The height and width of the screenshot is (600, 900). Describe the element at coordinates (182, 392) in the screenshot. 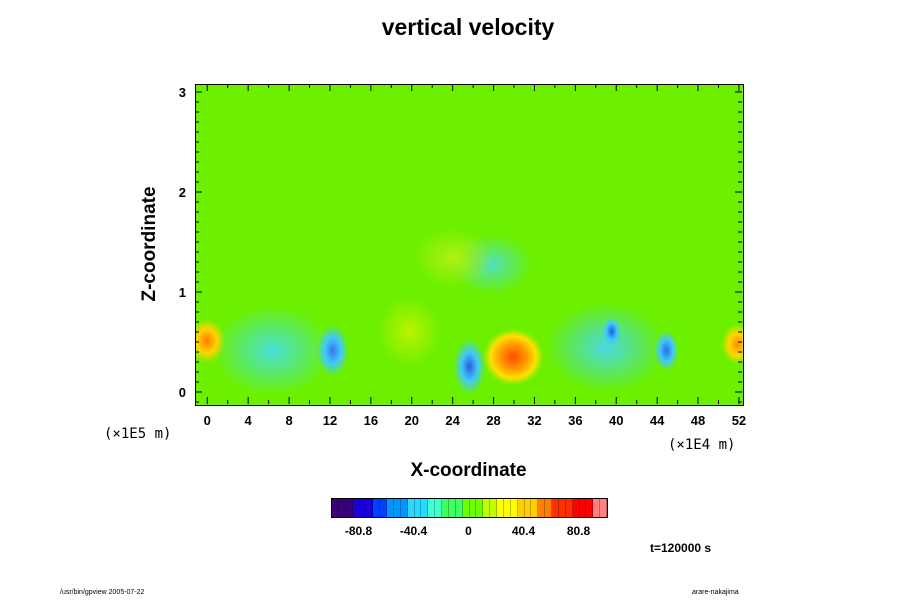

I see `y-tick-label: 0` at that location.